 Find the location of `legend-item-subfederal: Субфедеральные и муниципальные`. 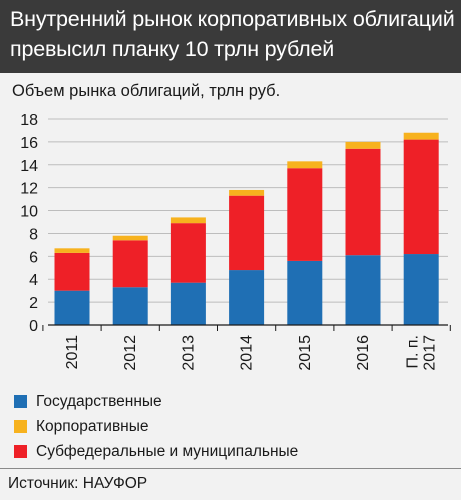

legend-item-subfederal: Субфедеральные и муниципальные is located at coordinates (156, 451).